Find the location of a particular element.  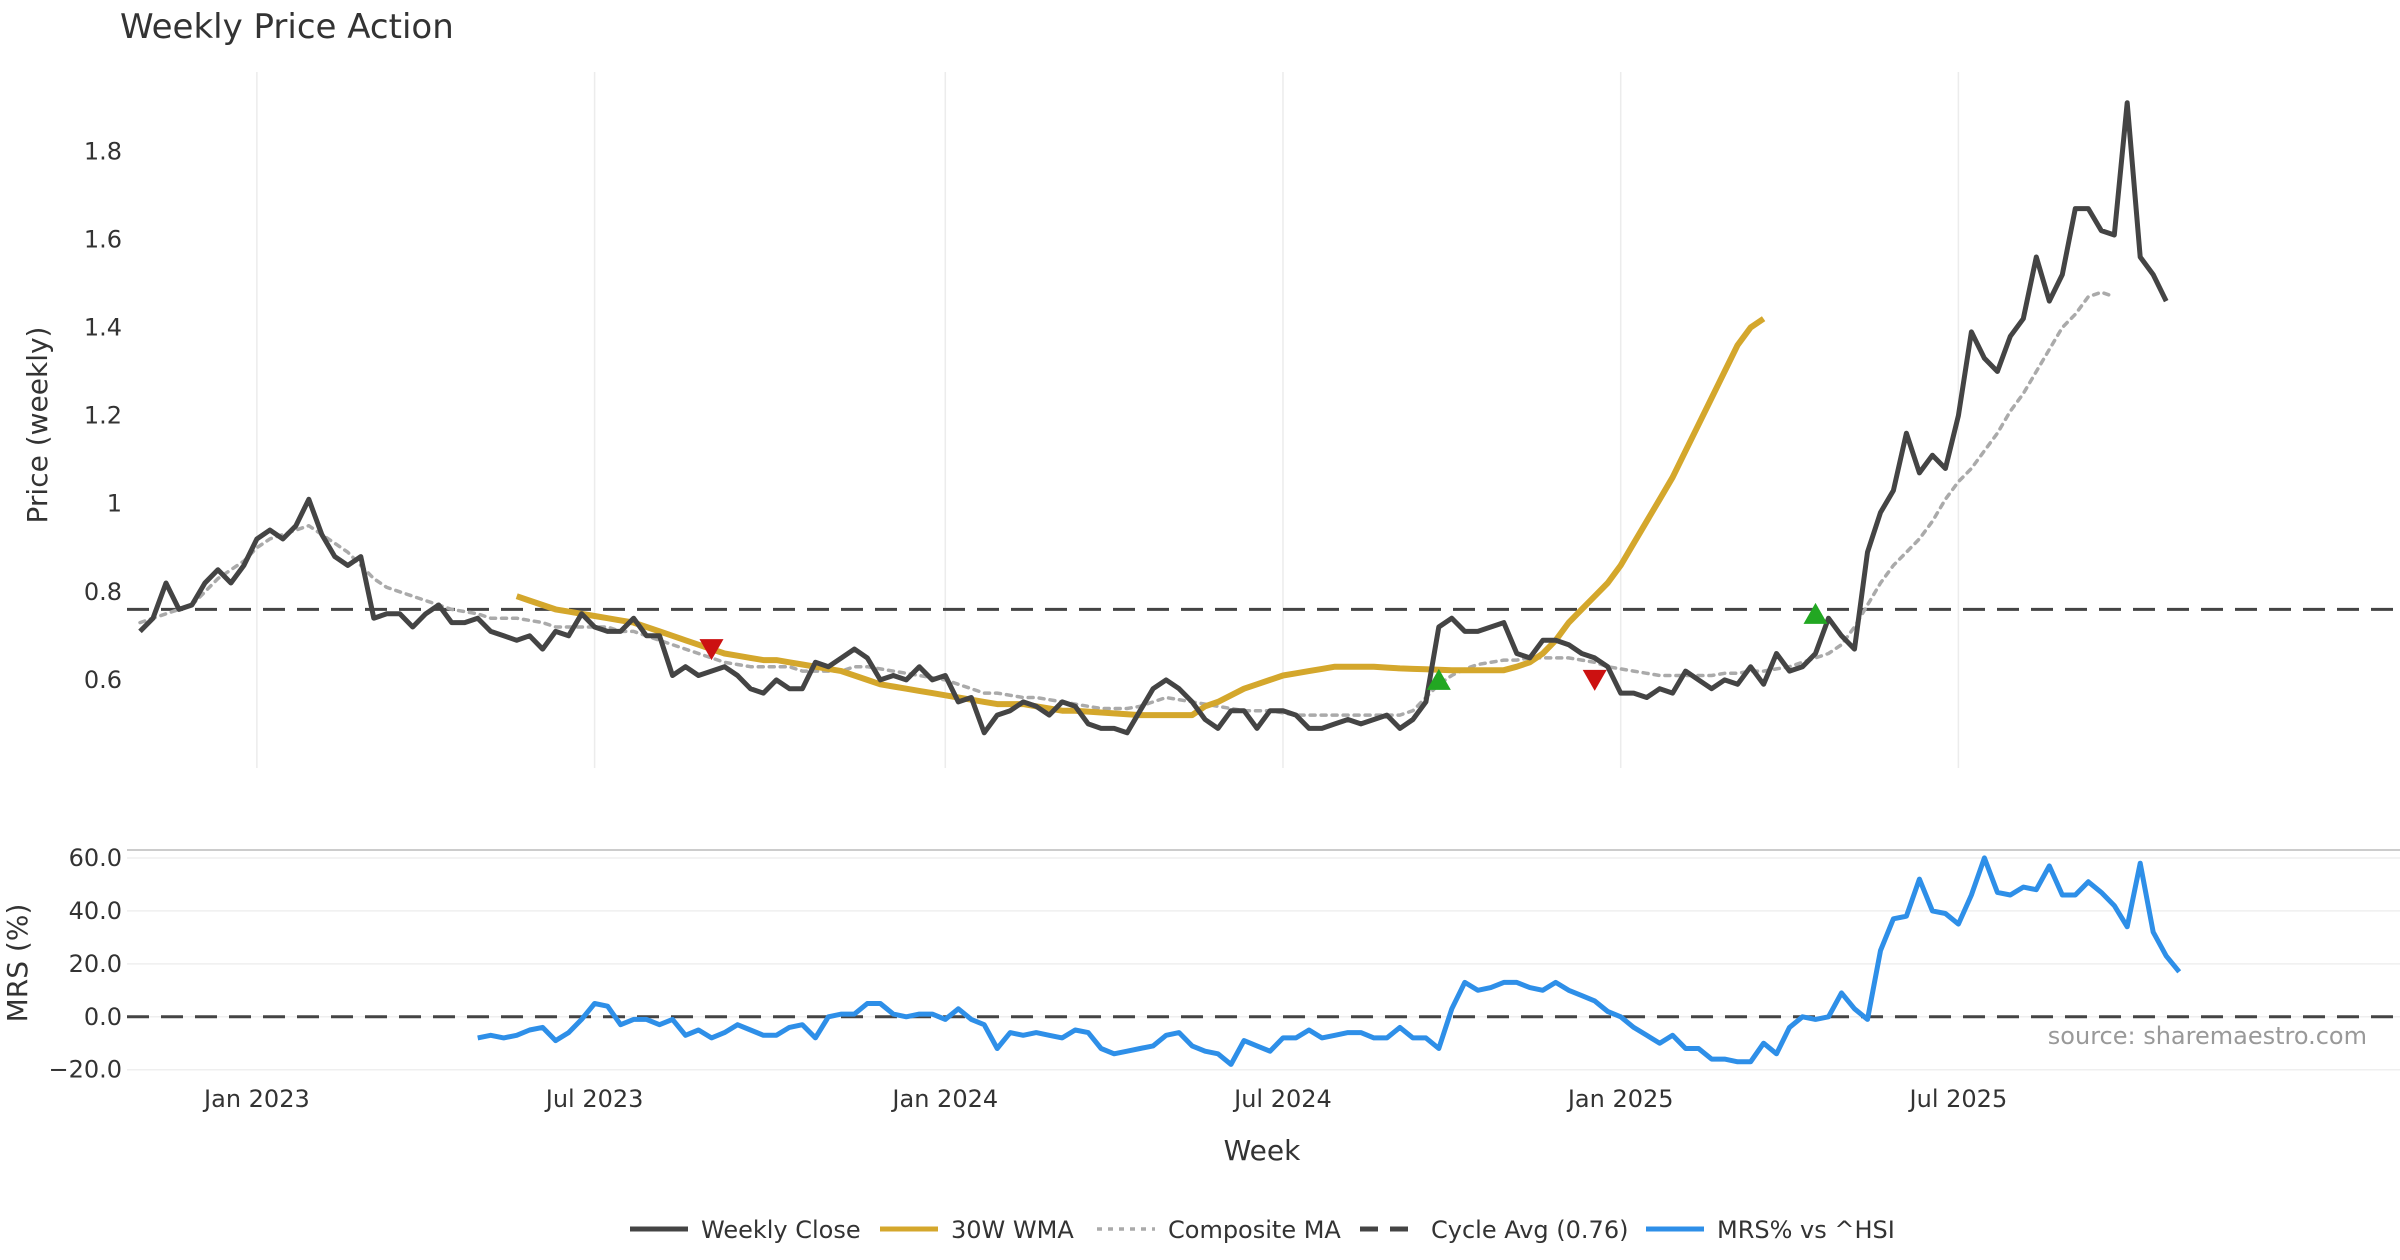

markers is located at coordinates (1263, 646).